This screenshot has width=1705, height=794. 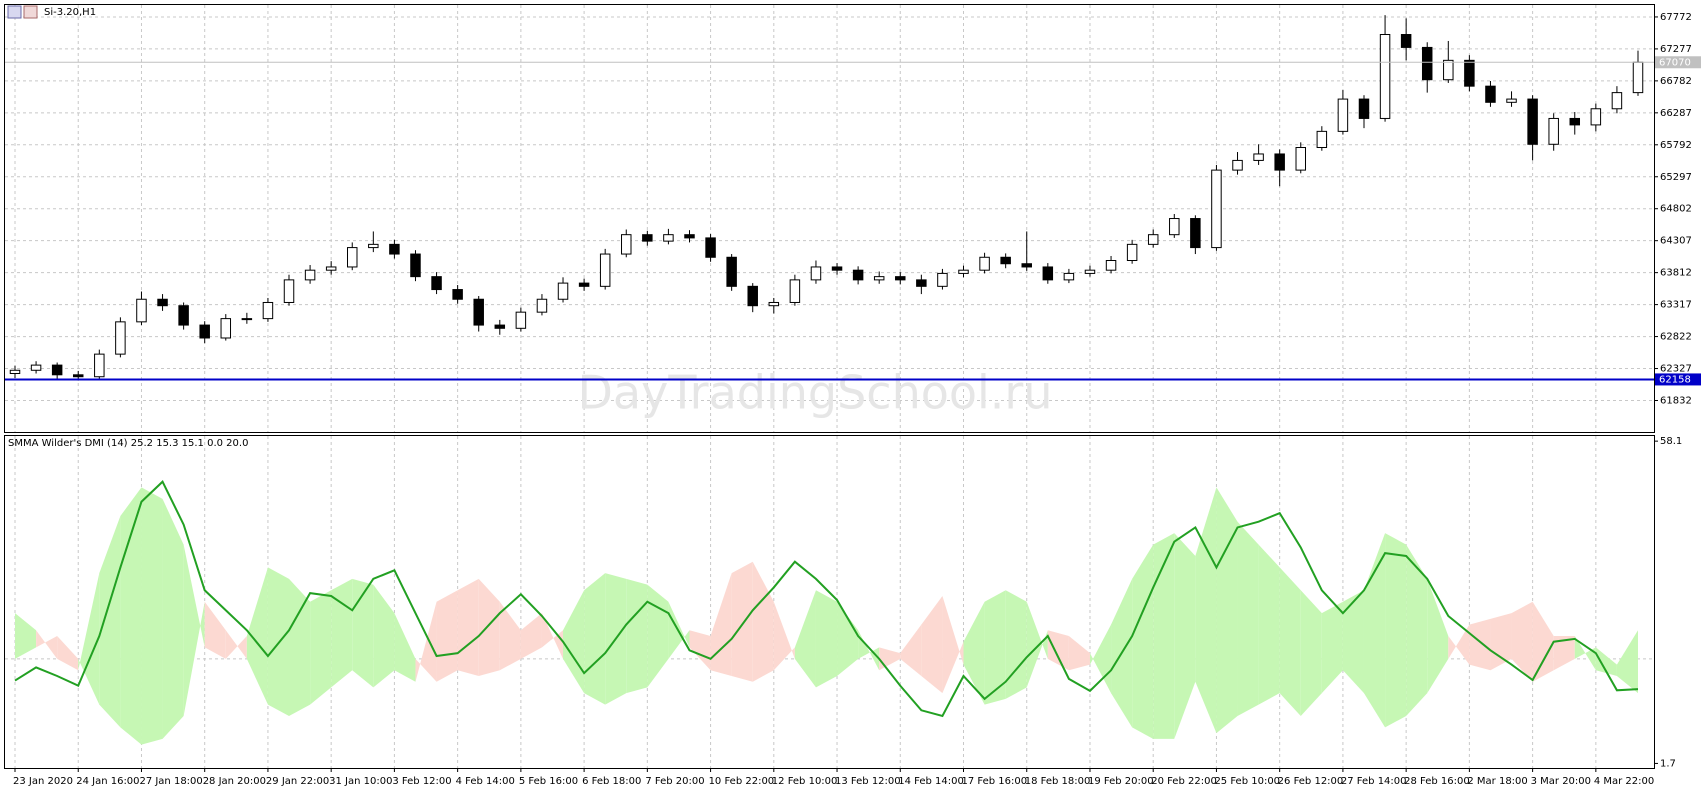 I want to click on x-tick-label: 14 Feb 14:00, so click(x=931, y=781).